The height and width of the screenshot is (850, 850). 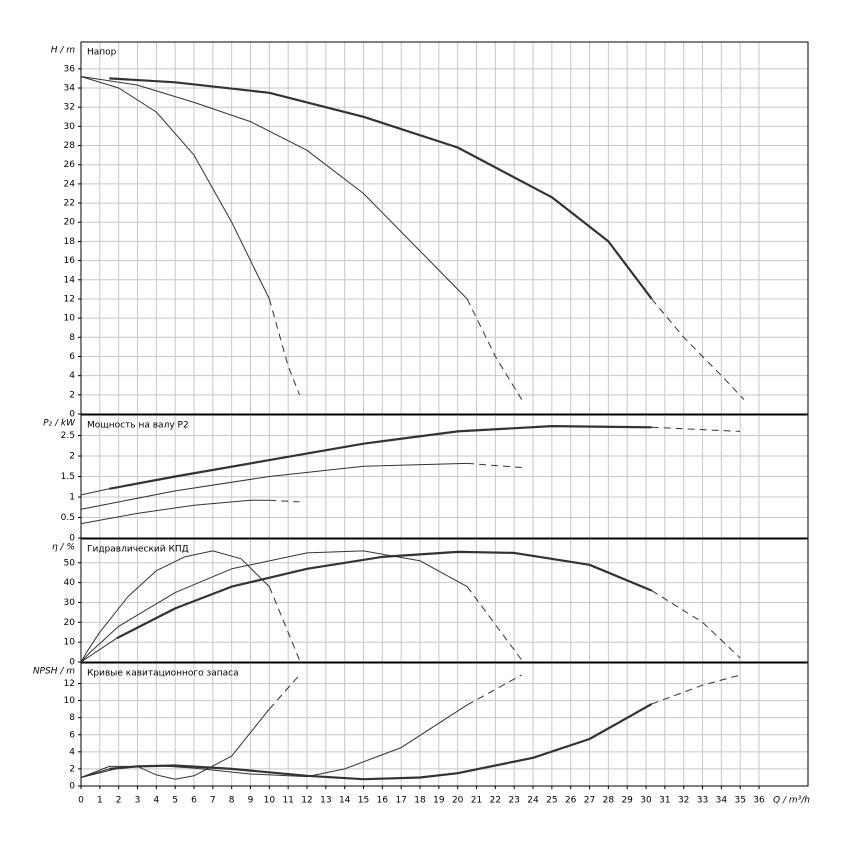 I want to click on x-tick-label: 12, so click(x=306, y=801).